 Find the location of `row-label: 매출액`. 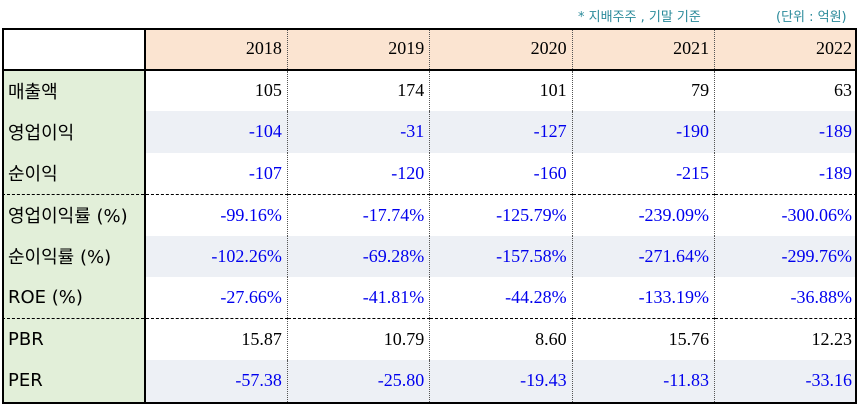

row-label: 매출액 is located at coordinates (74, 90).